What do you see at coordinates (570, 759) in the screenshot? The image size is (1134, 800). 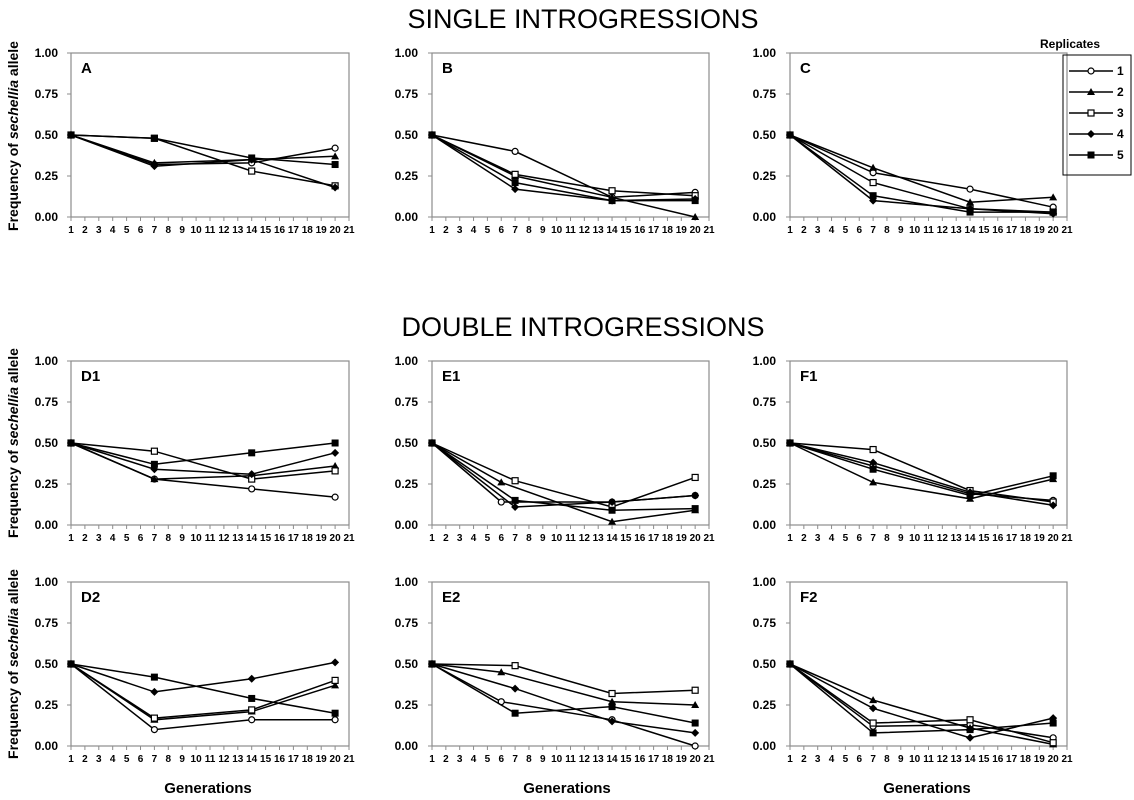 I see `x-tick-label-e2-10: 11` at bounding box center [570, 759].